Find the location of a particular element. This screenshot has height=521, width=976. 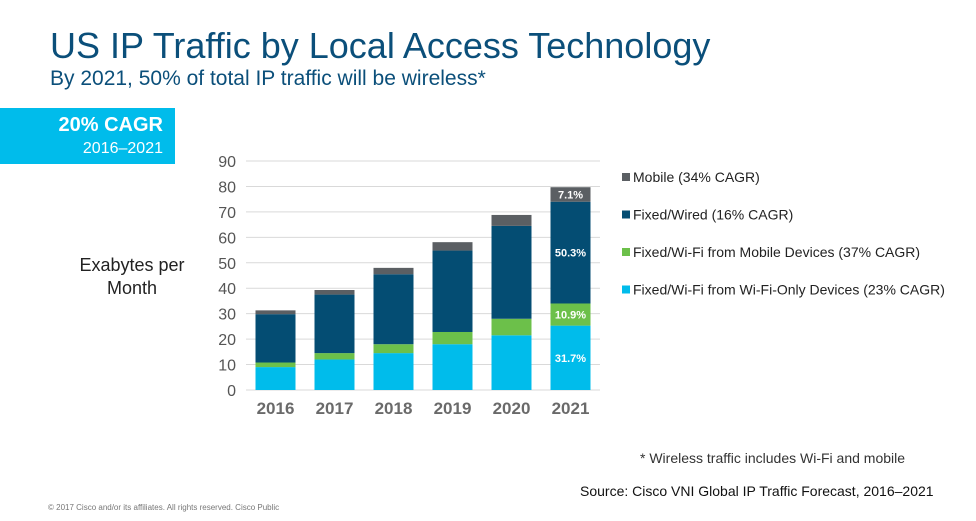

data-label: 7.1% is located at coordinates (570, 195).